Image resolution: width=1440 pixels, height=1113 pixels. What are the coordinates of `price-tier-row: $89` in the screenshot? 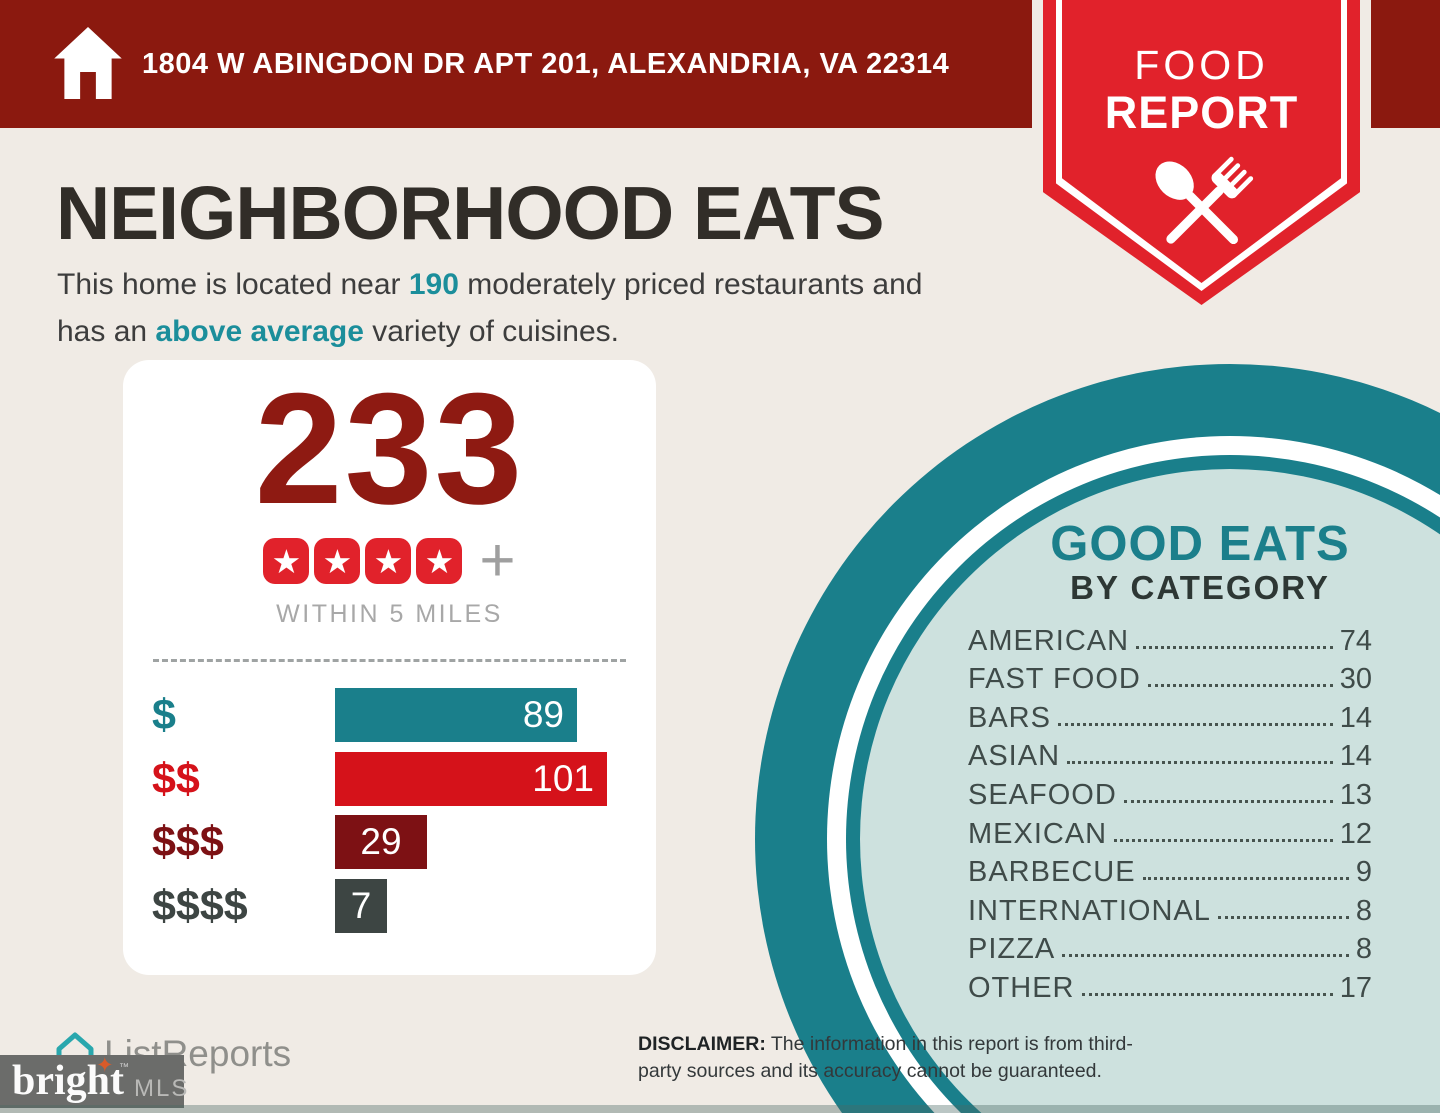 It's located at (398, 715).